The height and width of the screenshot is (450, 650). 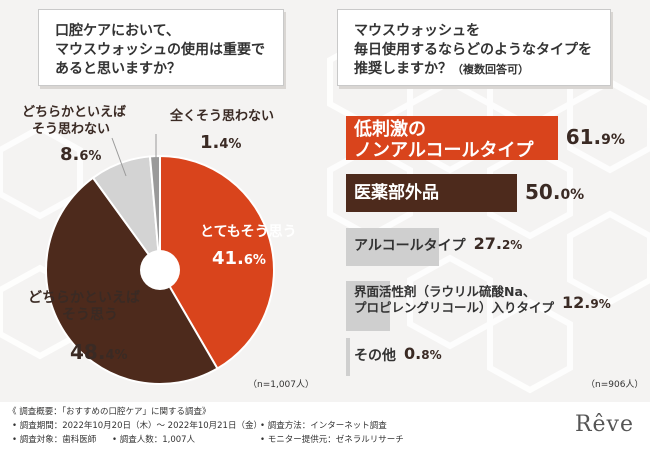 I want to click on left-question-text: 口腔ケアにおいて、 マウスウォッシュの使用は重要で あると思いますか？, so click(x=175, y=50).